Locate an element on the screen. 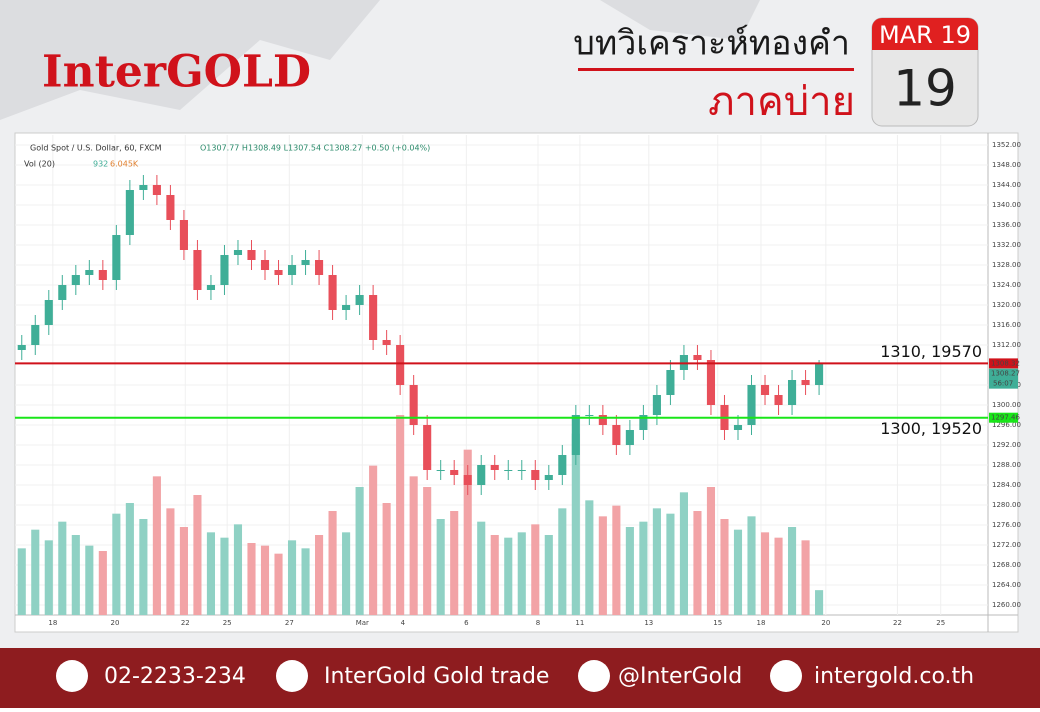 This screenshot has height=712, width=1040. calendar-top is located at coordinates (925, 34).